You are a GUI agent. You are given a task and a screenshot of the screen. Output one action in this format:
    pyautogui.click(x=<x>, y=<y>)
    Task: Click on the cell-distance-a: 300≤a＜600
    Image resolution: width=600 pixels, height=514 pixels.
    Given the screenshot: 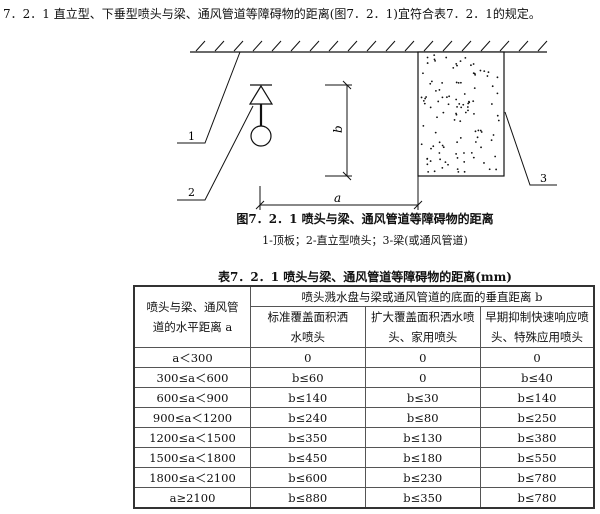 What is the action you would take?
    pyautogui.click(x=192, y=377)
    